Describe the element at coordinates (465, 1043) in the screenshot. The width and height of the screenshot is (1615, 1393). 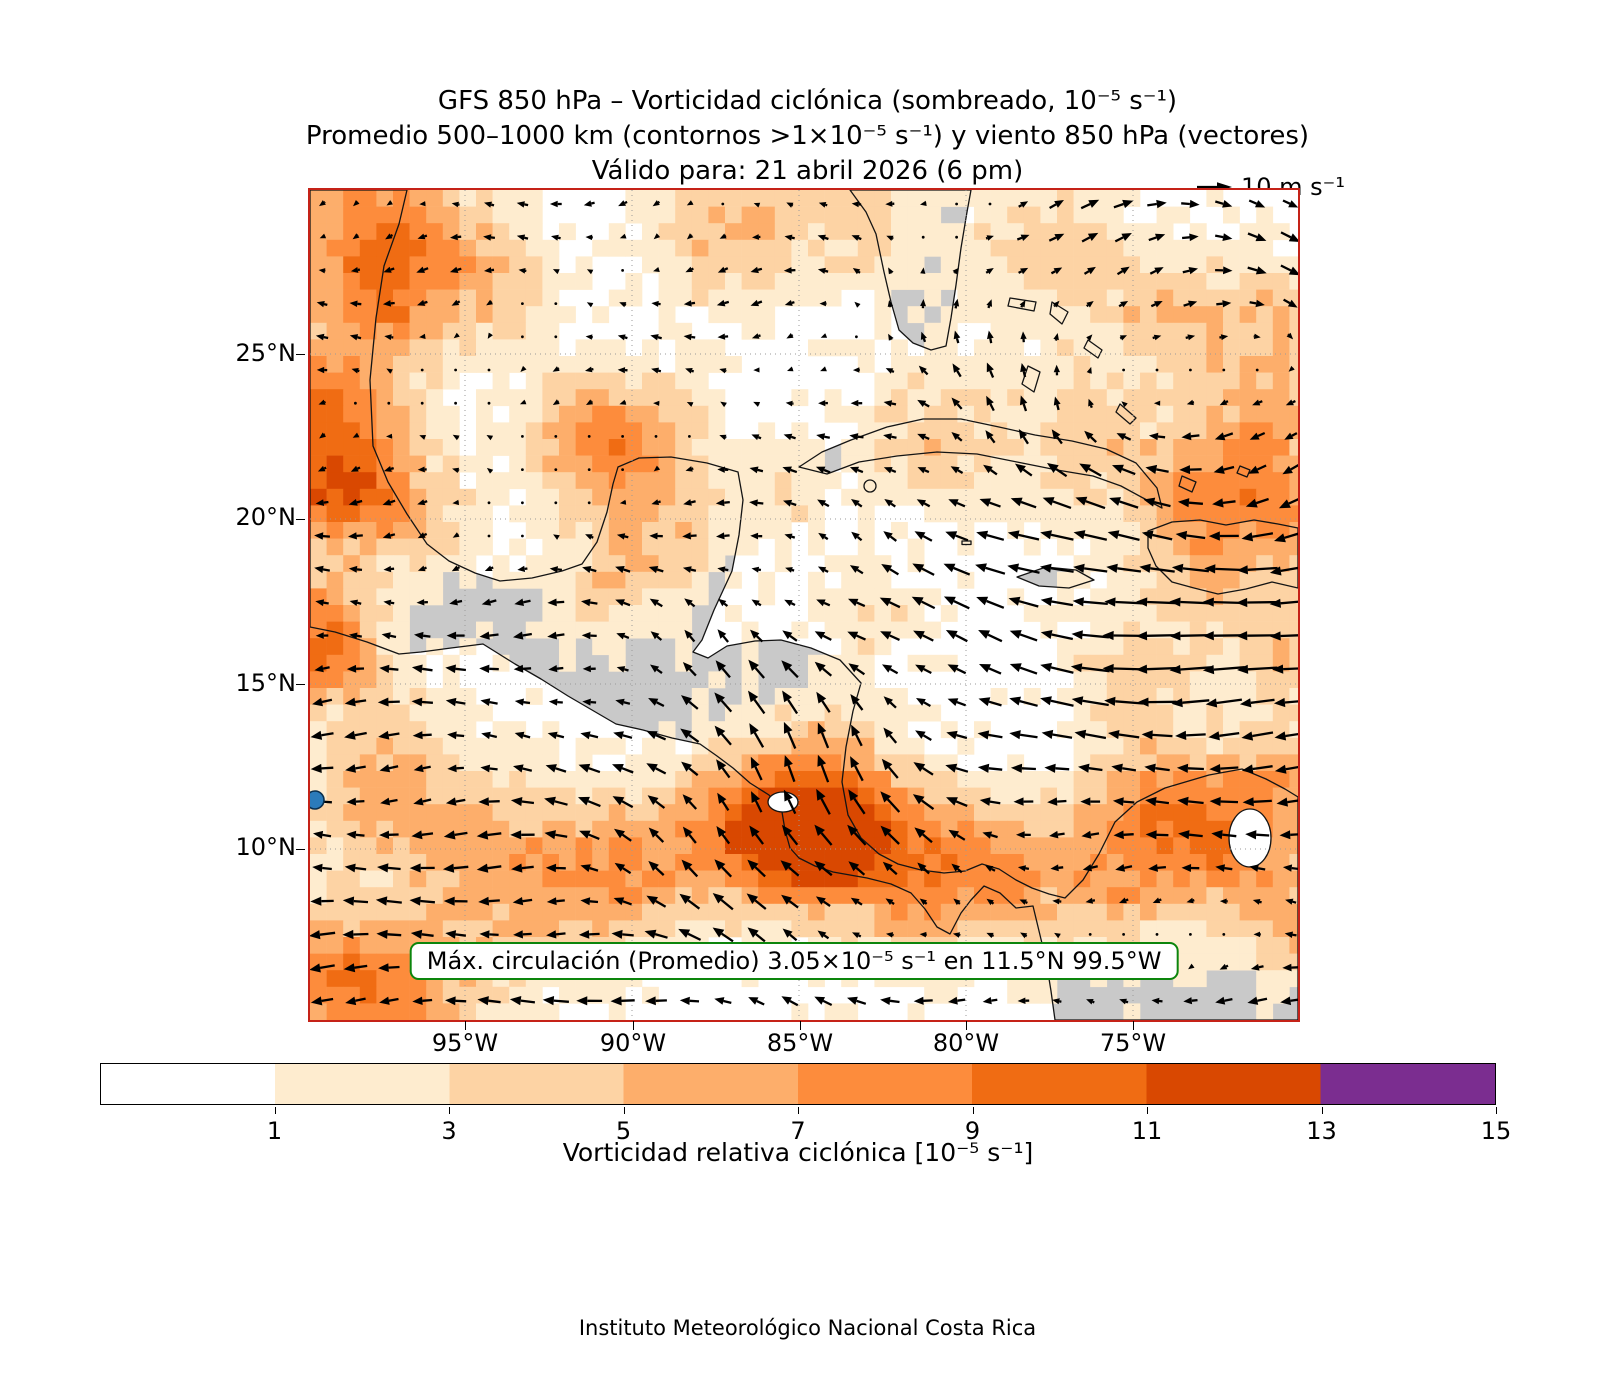
I see `x-axis-label-95w: 95°W` at that location.